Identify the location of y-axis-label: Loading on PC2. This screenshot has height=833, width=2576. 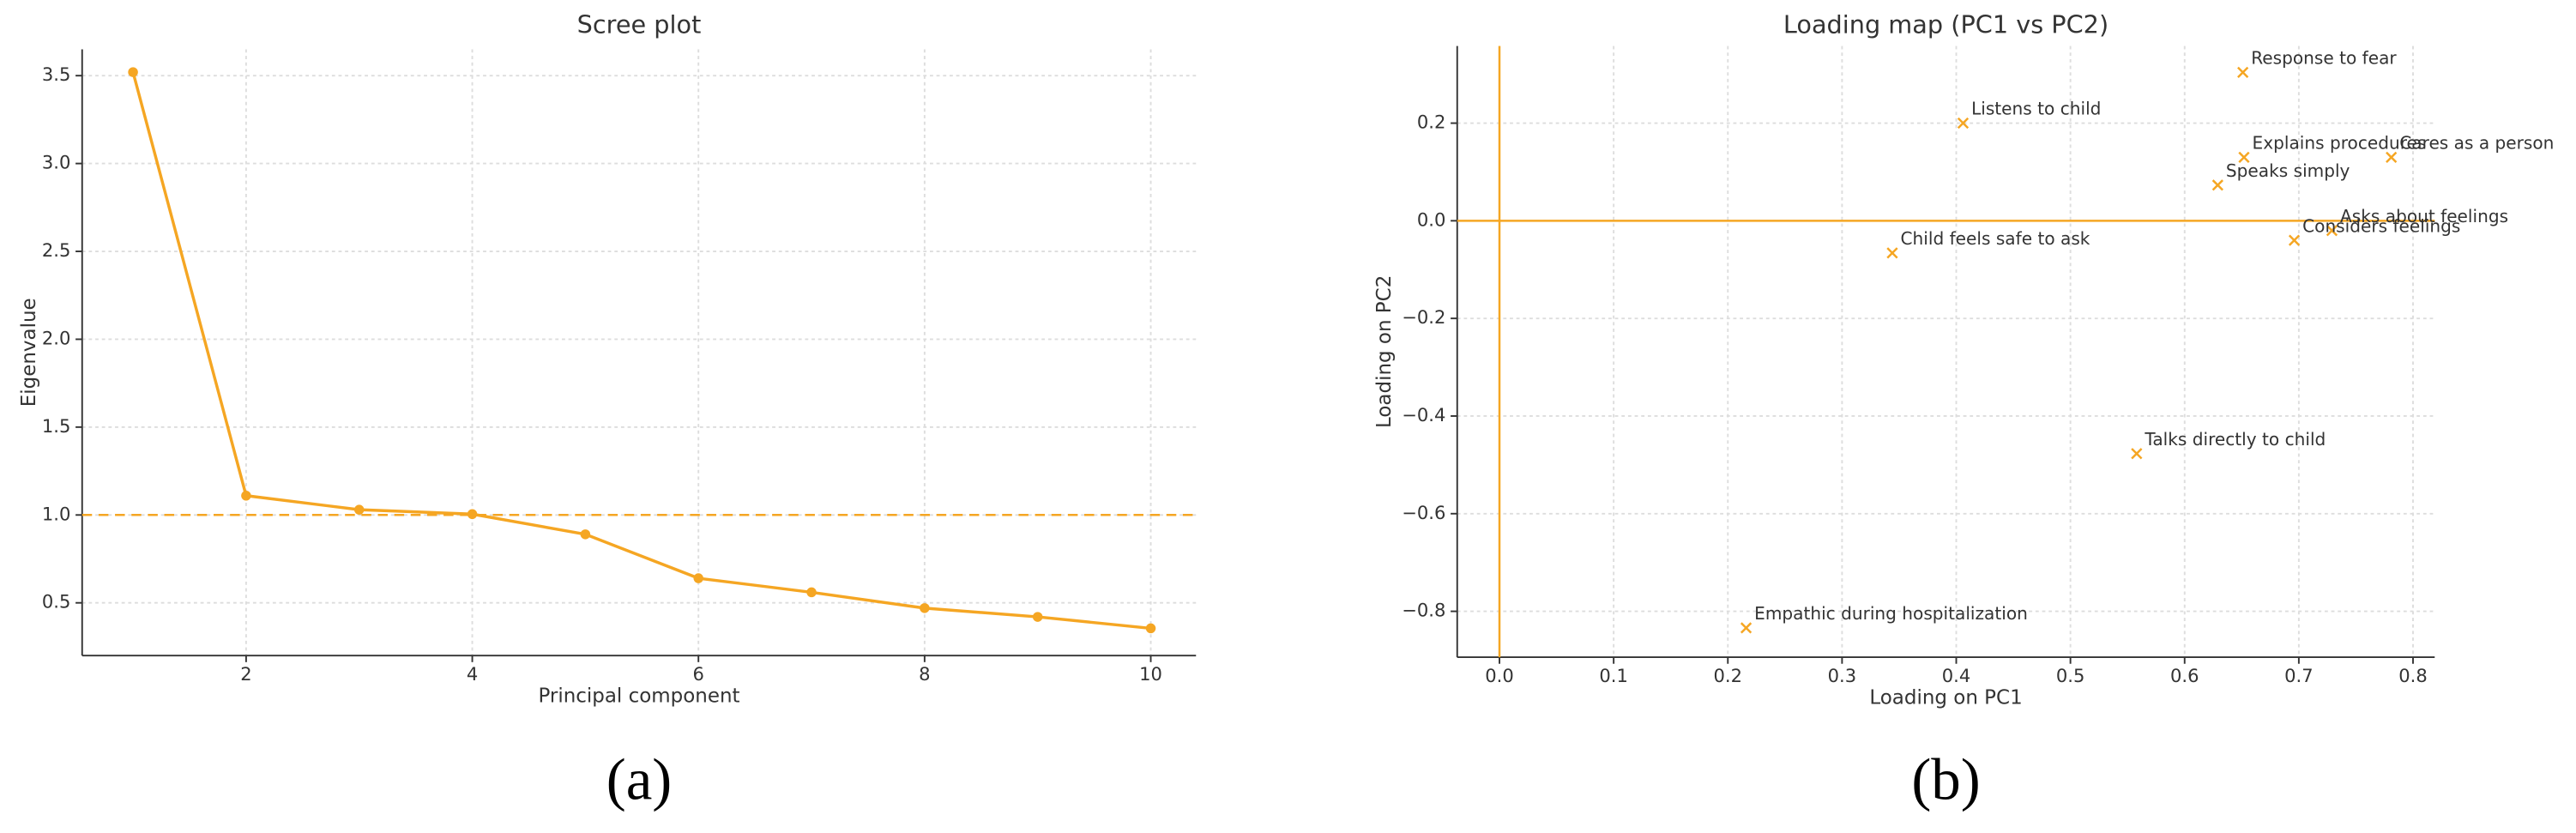
(1384, 351).